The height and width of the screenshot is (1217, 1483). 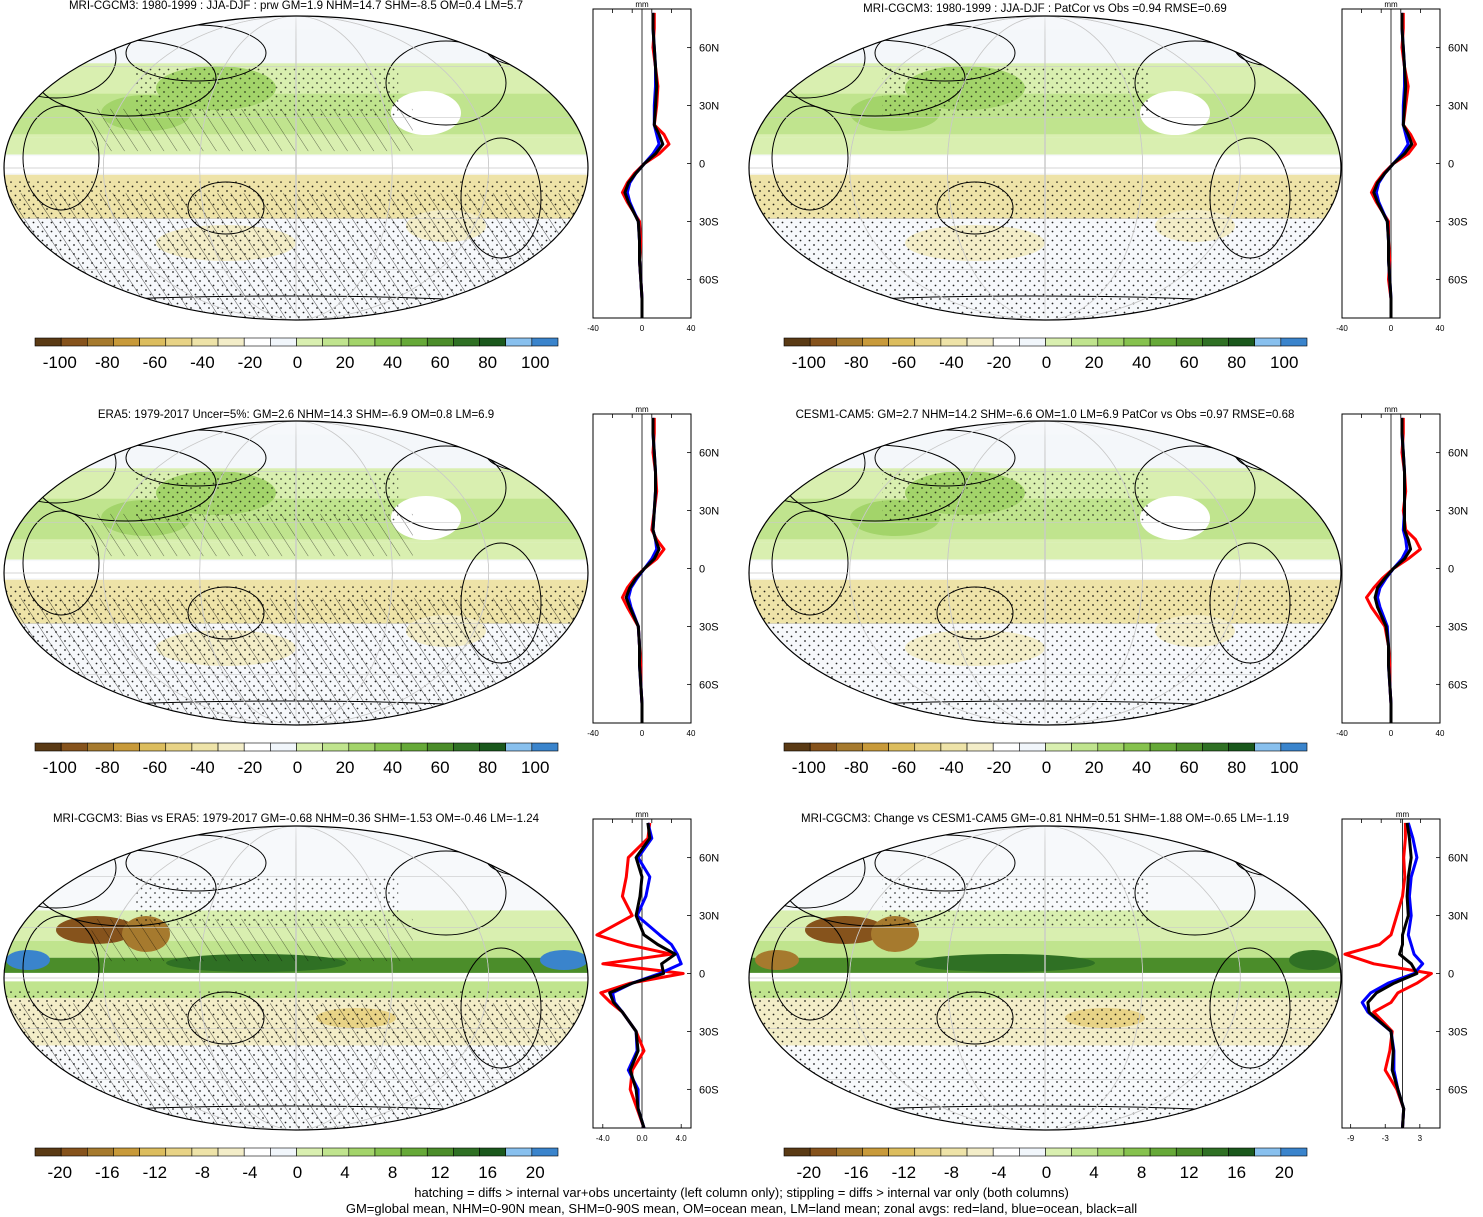 What do you see at coordinates (296, 354) in the screenshot?
I see `colorbar: -100 -80 -60 -40 -20 0 20 40 60 80 100` at bounding box center [296, 354].